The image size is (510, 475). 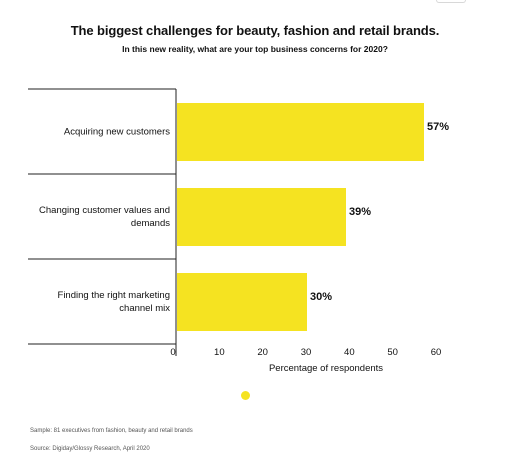 I want to click on x-tick-label: 40, so click(x=349, y=352).